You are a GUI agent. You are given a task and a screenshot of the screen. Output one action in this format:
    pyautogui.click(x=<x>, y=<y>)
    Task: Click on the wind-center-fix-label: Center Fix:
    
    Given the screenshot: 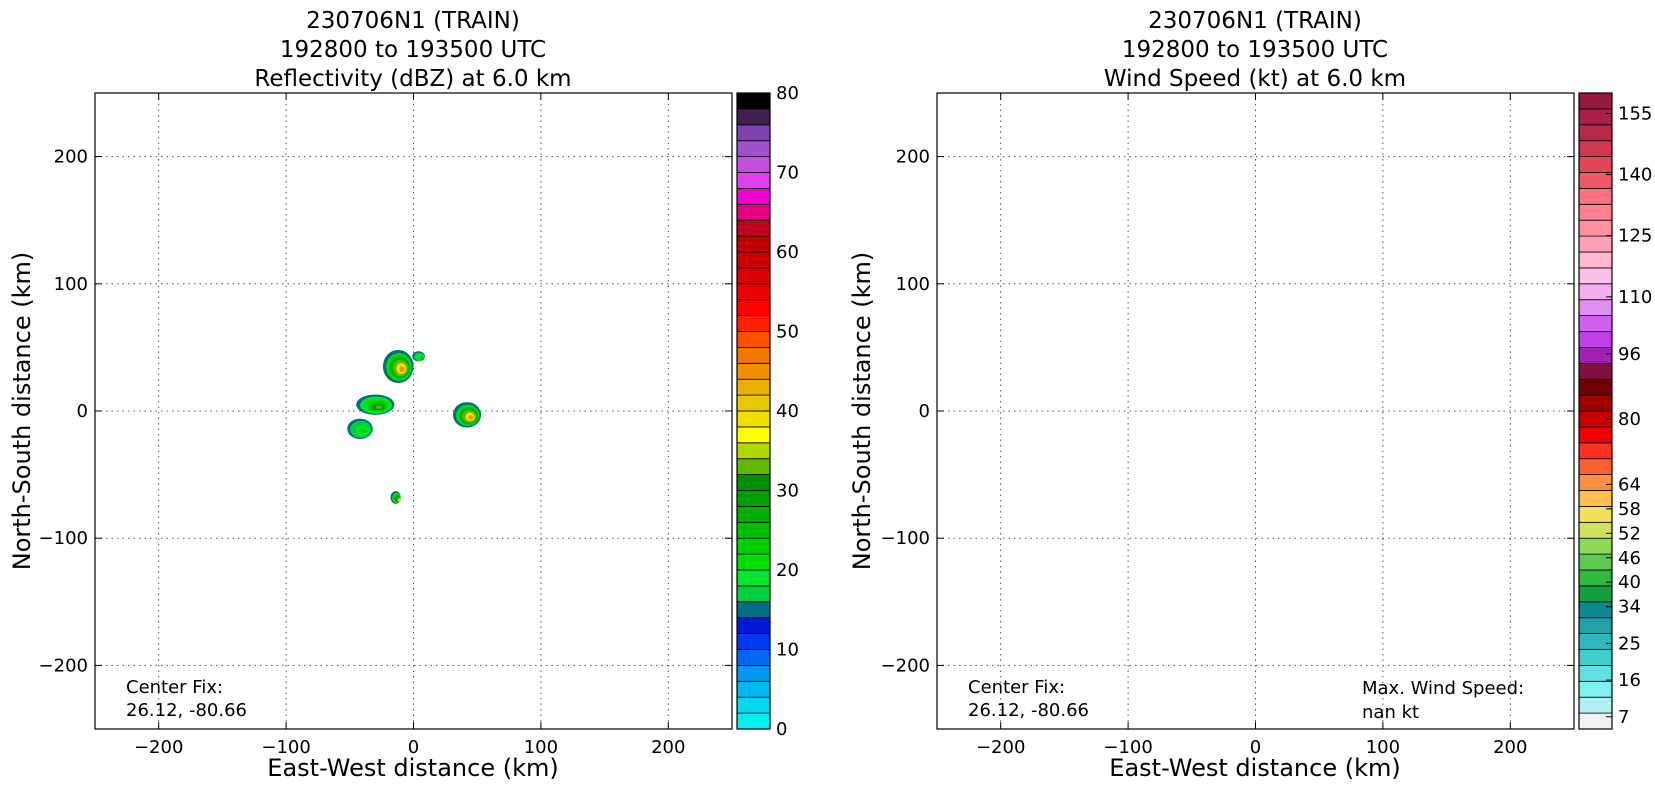 What is the action you would take?
    pyautogui.click(x=1016, y=687)
    